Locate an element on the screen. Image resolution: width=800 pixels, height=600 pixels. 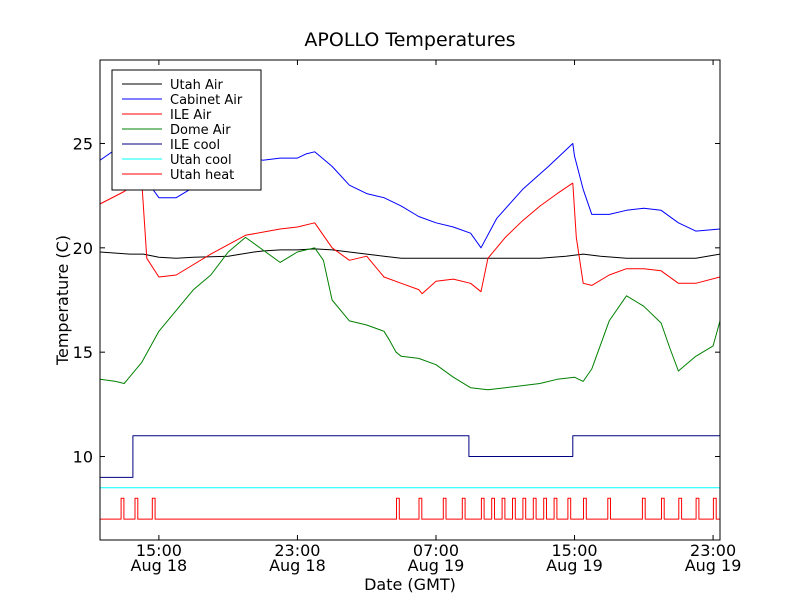
x-tick-time-3: 15:00 is located at coordinates (574, 550).